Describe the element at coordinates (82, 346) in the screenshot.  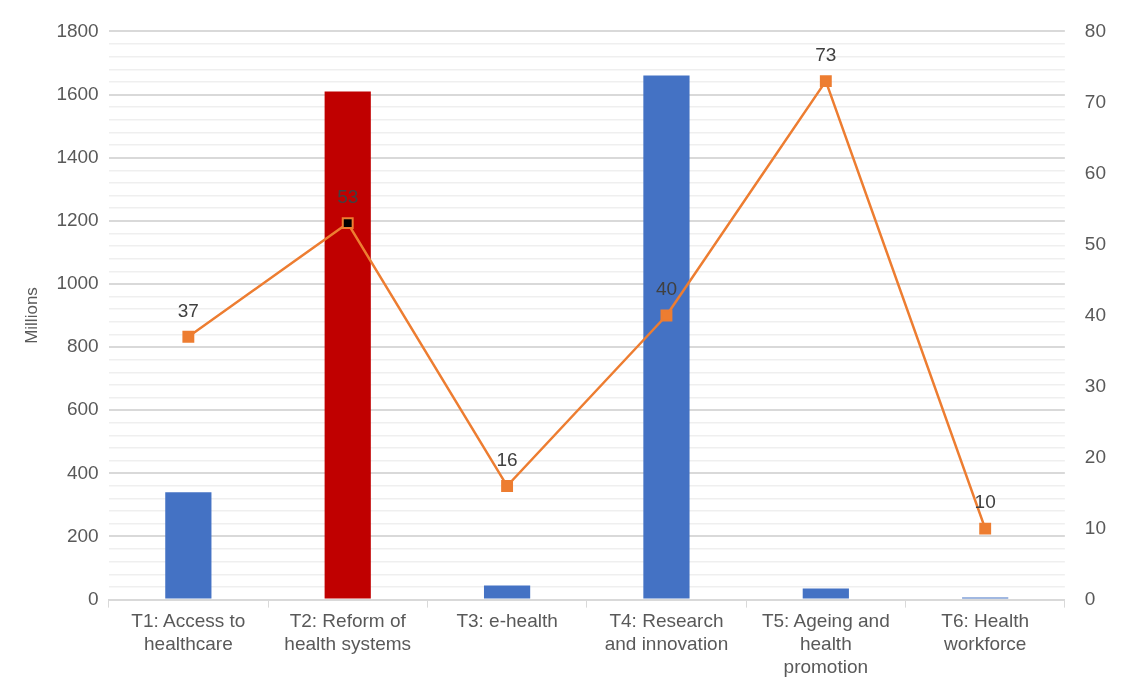
I see `y-tick-label: 800` at that location.